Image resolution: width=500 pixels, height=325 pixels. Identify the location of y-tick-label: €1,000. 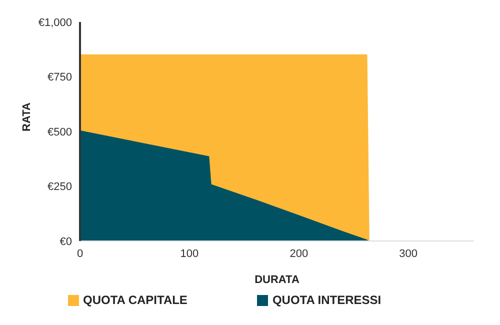
(55, 22).